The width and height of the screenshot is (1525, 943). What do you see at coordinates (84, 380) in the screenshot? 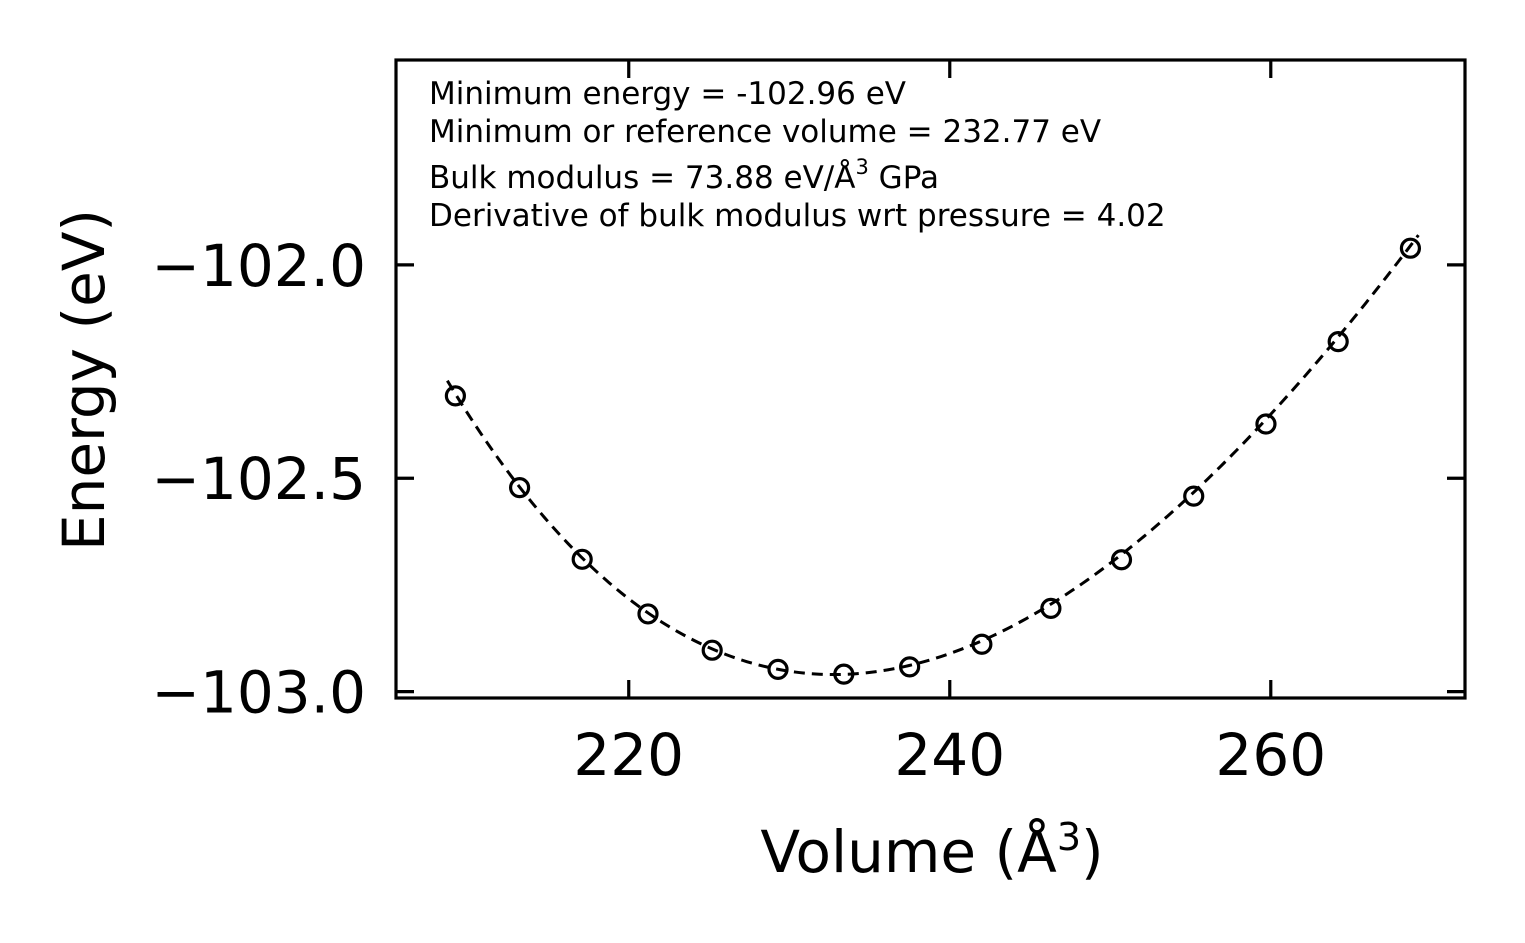
I see `y-axis-title: Energy (eV)` at bounding box center [84, 380].